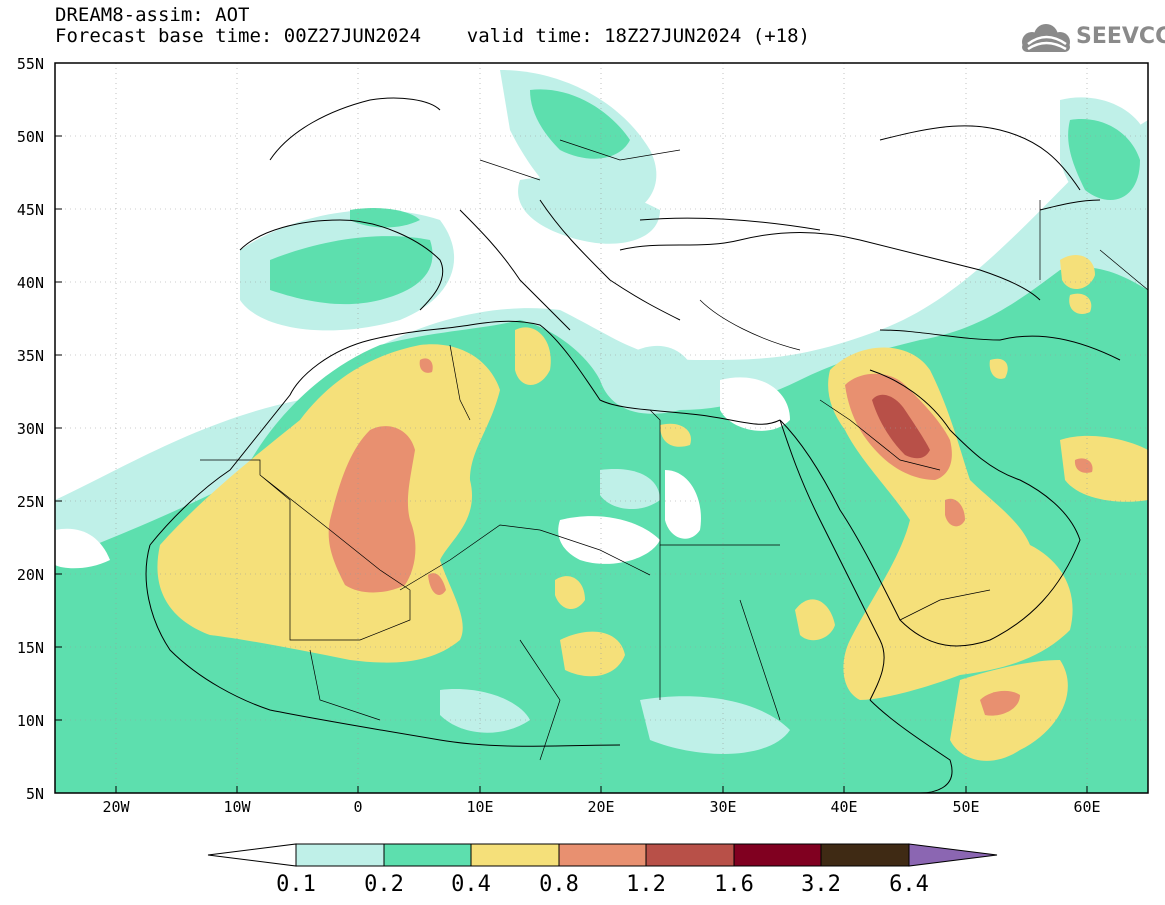 The height and width of the screenshot is (905, 1165). Describe the element at coordinates (953, 855) in the screenshot. I see `colorbar-over-arrow` at that location.